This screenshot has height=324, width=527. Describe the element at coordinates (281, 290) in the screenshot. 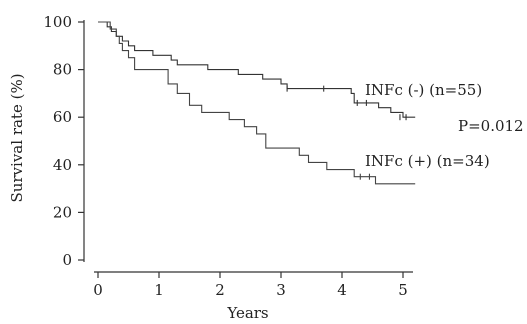

I see `x-tick-label: 3` at that location.